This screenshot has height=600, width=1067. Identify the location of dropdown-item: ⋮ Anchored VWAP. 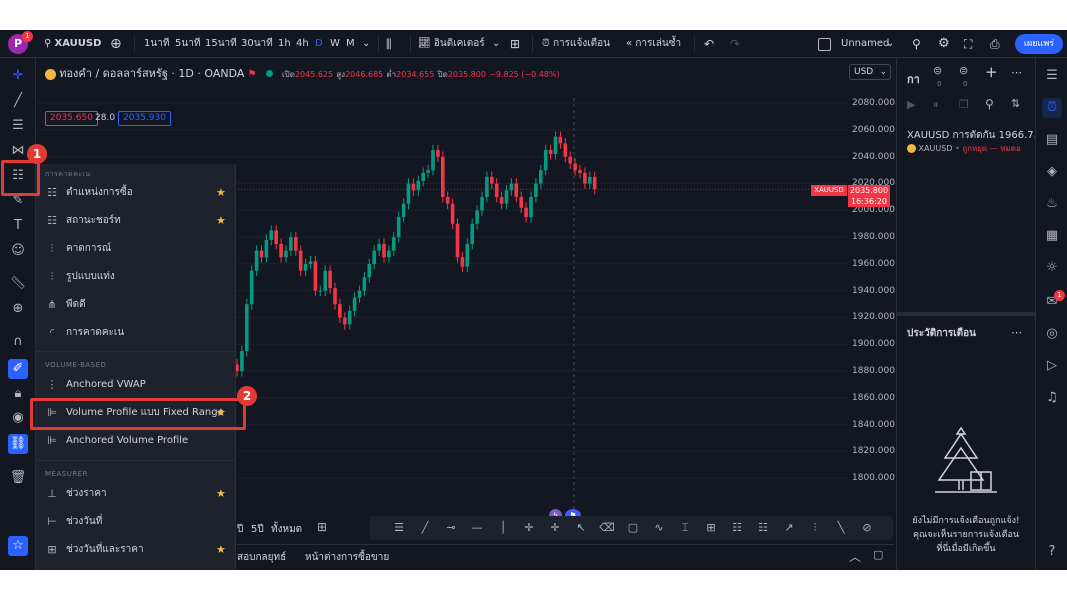
(136, 385).